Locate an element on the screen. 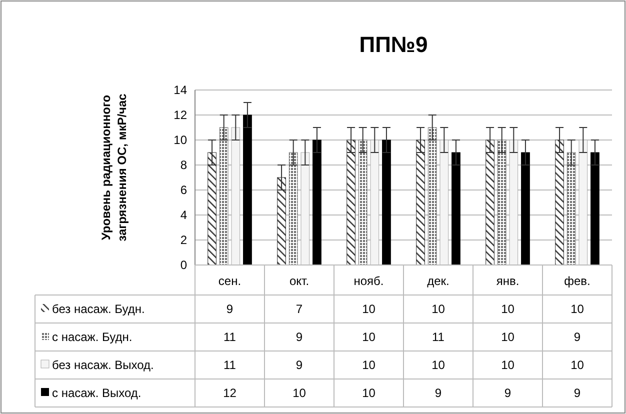  data-label: 7 is located at coordinates (299, 309).